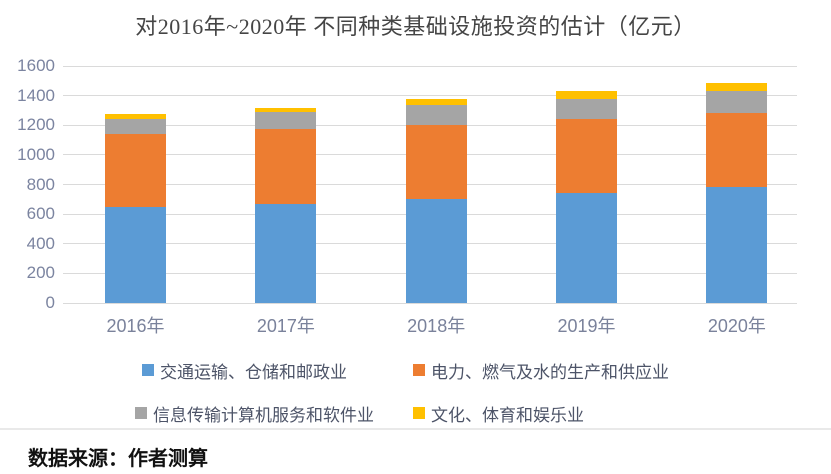  Describe the element at coordinates (40, 243) in the screenshot. I see `y-tick-label: 400` at that location.